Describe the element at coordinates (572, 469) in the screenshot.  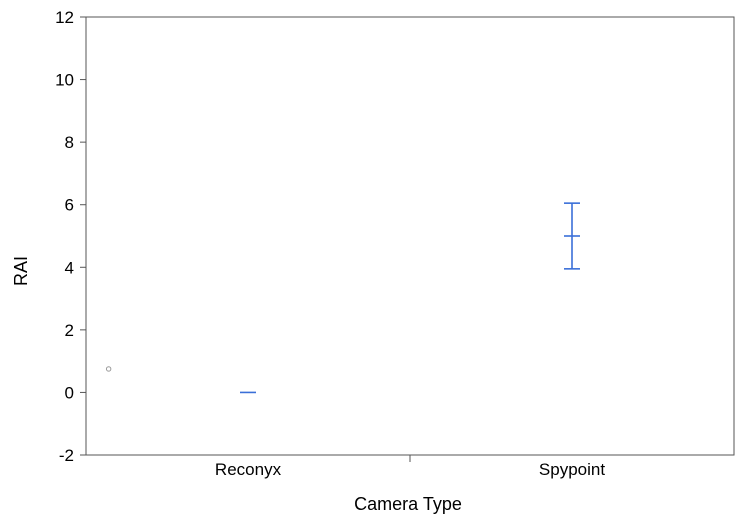
I see `x-tick-label: Spypoint` at that location.